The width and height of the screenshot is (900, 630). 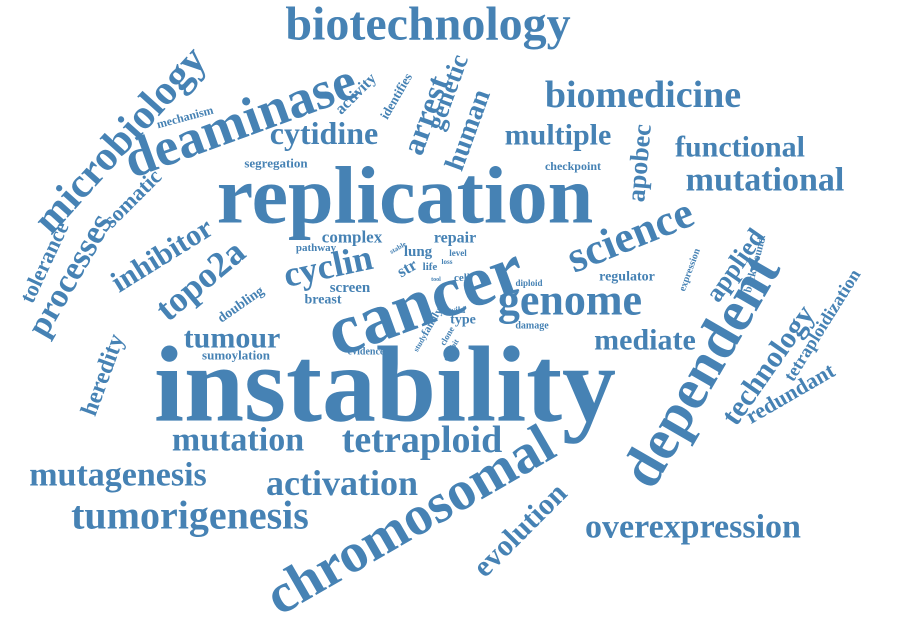 I want to click on word-evidence: evidence, so click(x=366, y=352).